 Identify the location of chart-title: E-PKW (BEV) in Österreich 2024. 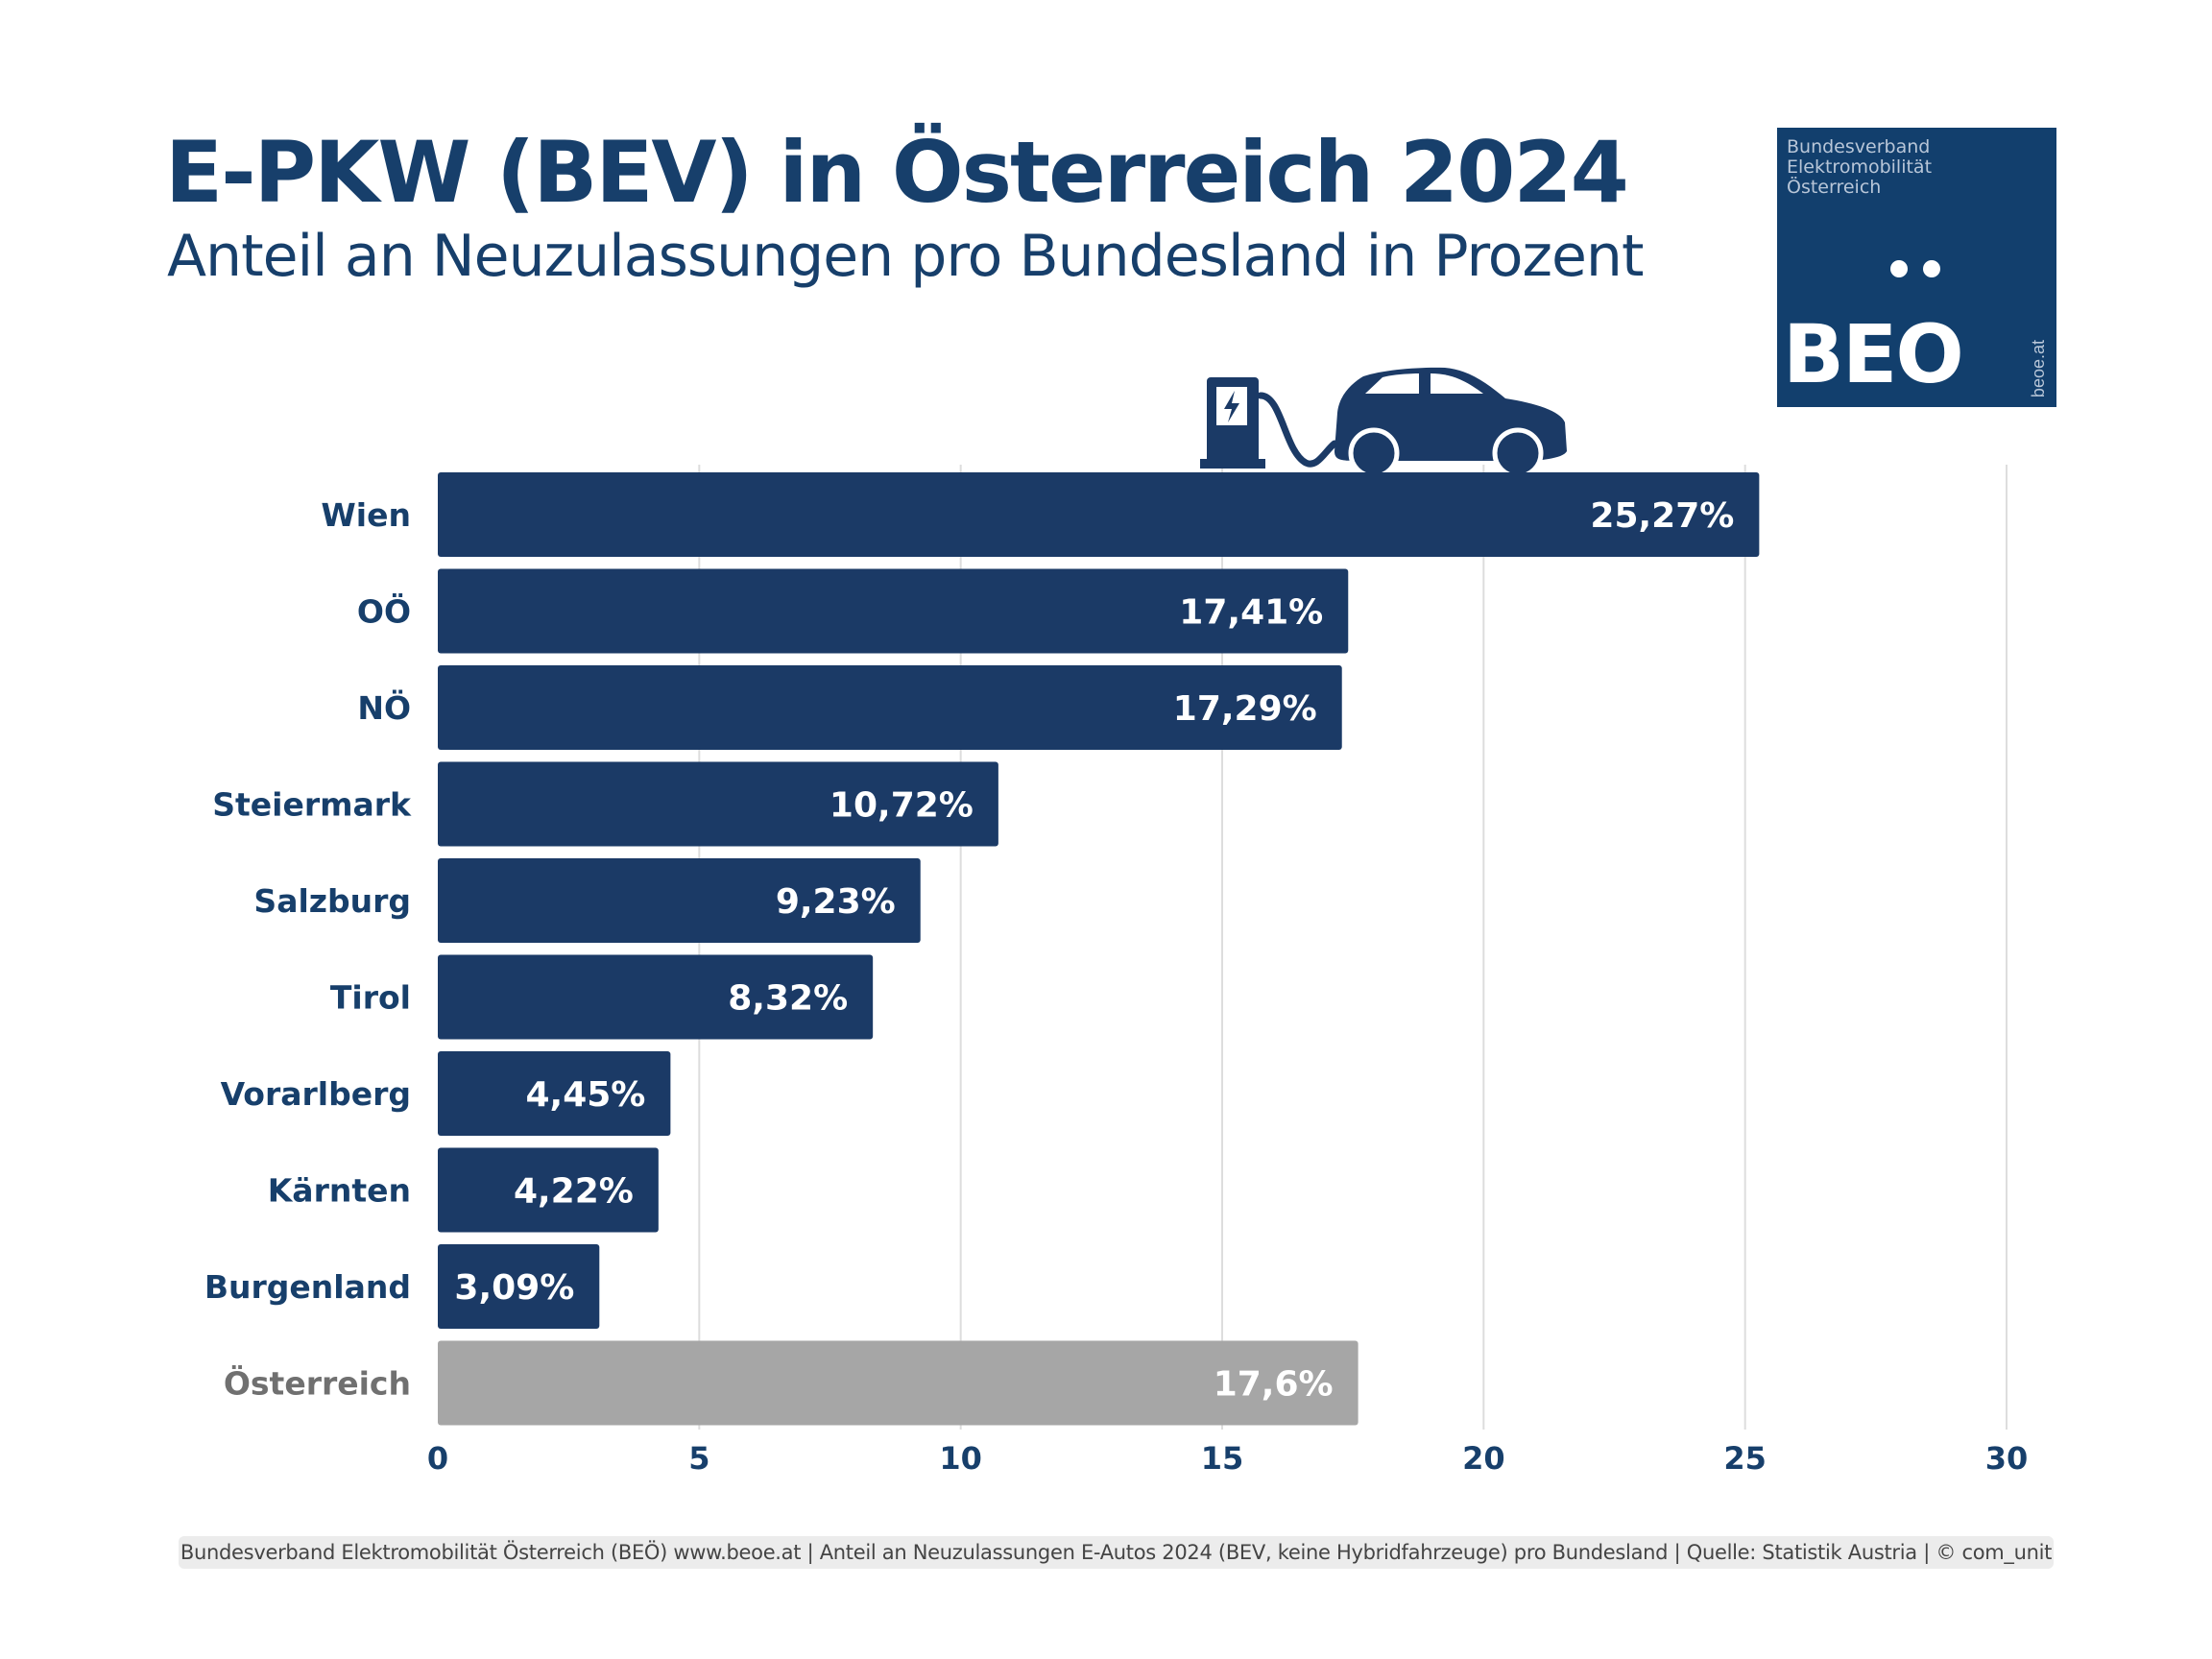
(897, 173).